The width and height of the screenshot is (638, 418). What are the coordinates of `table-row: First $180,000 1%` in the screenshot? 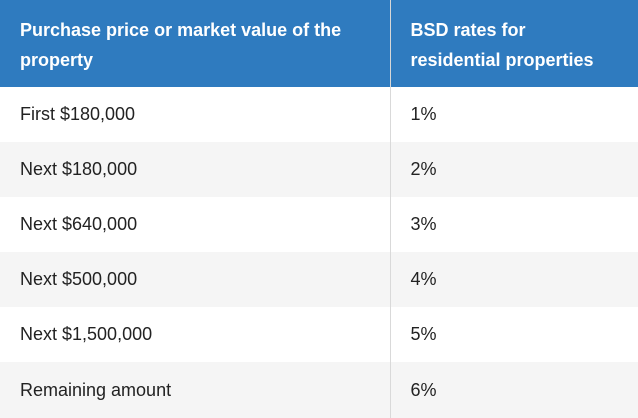 It's located at (319, 114).